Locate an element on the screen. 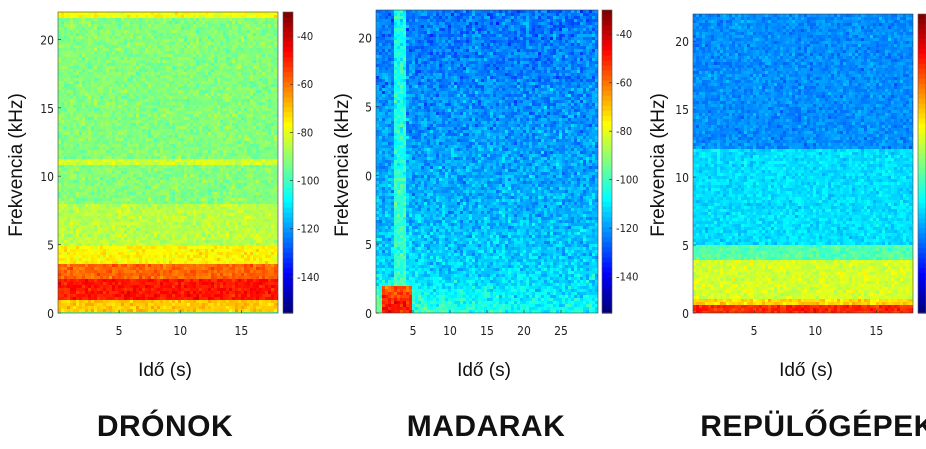  x-tick-label: 20 is located at coordinates (524, 331).